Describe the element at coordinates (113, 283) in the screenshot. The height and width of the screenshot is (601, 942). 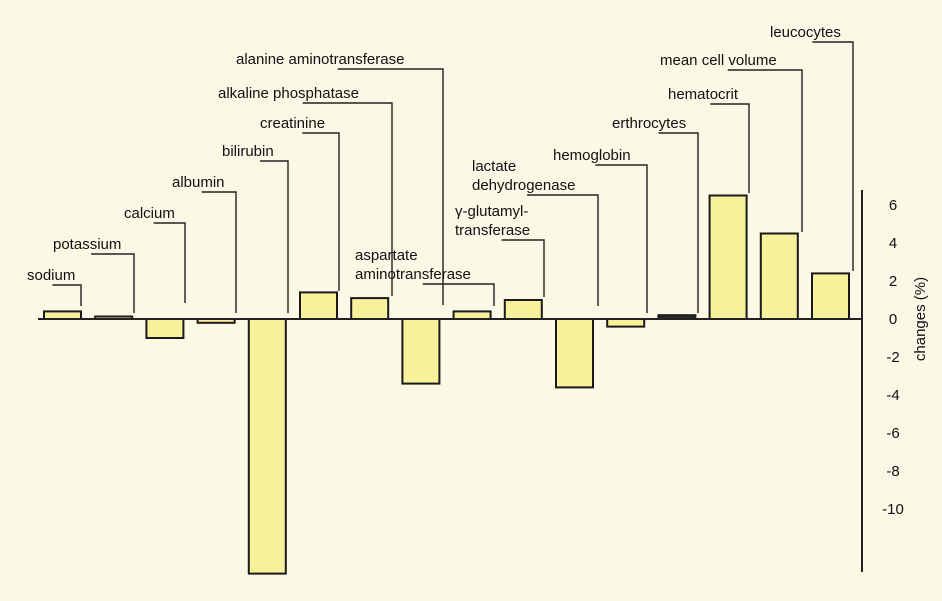
I see `leader-potassium` at that location.